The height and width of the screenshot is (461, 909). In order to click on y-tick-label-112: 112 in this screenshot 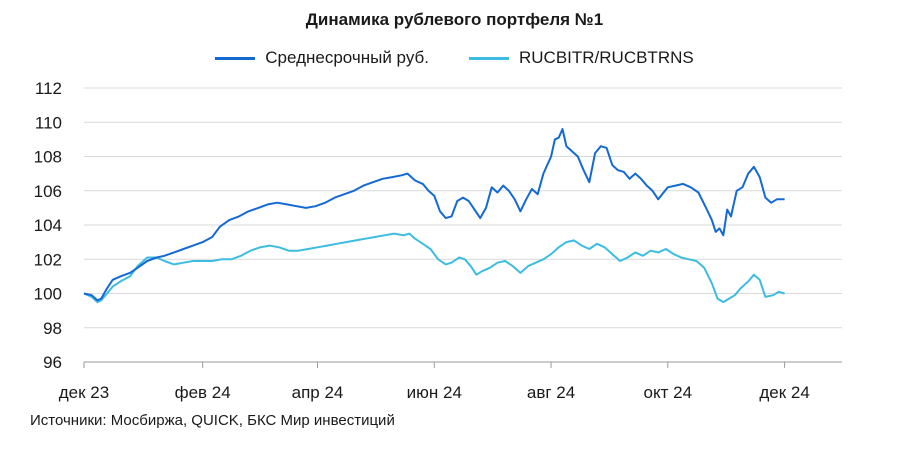, I will do `click(48, 88)`.